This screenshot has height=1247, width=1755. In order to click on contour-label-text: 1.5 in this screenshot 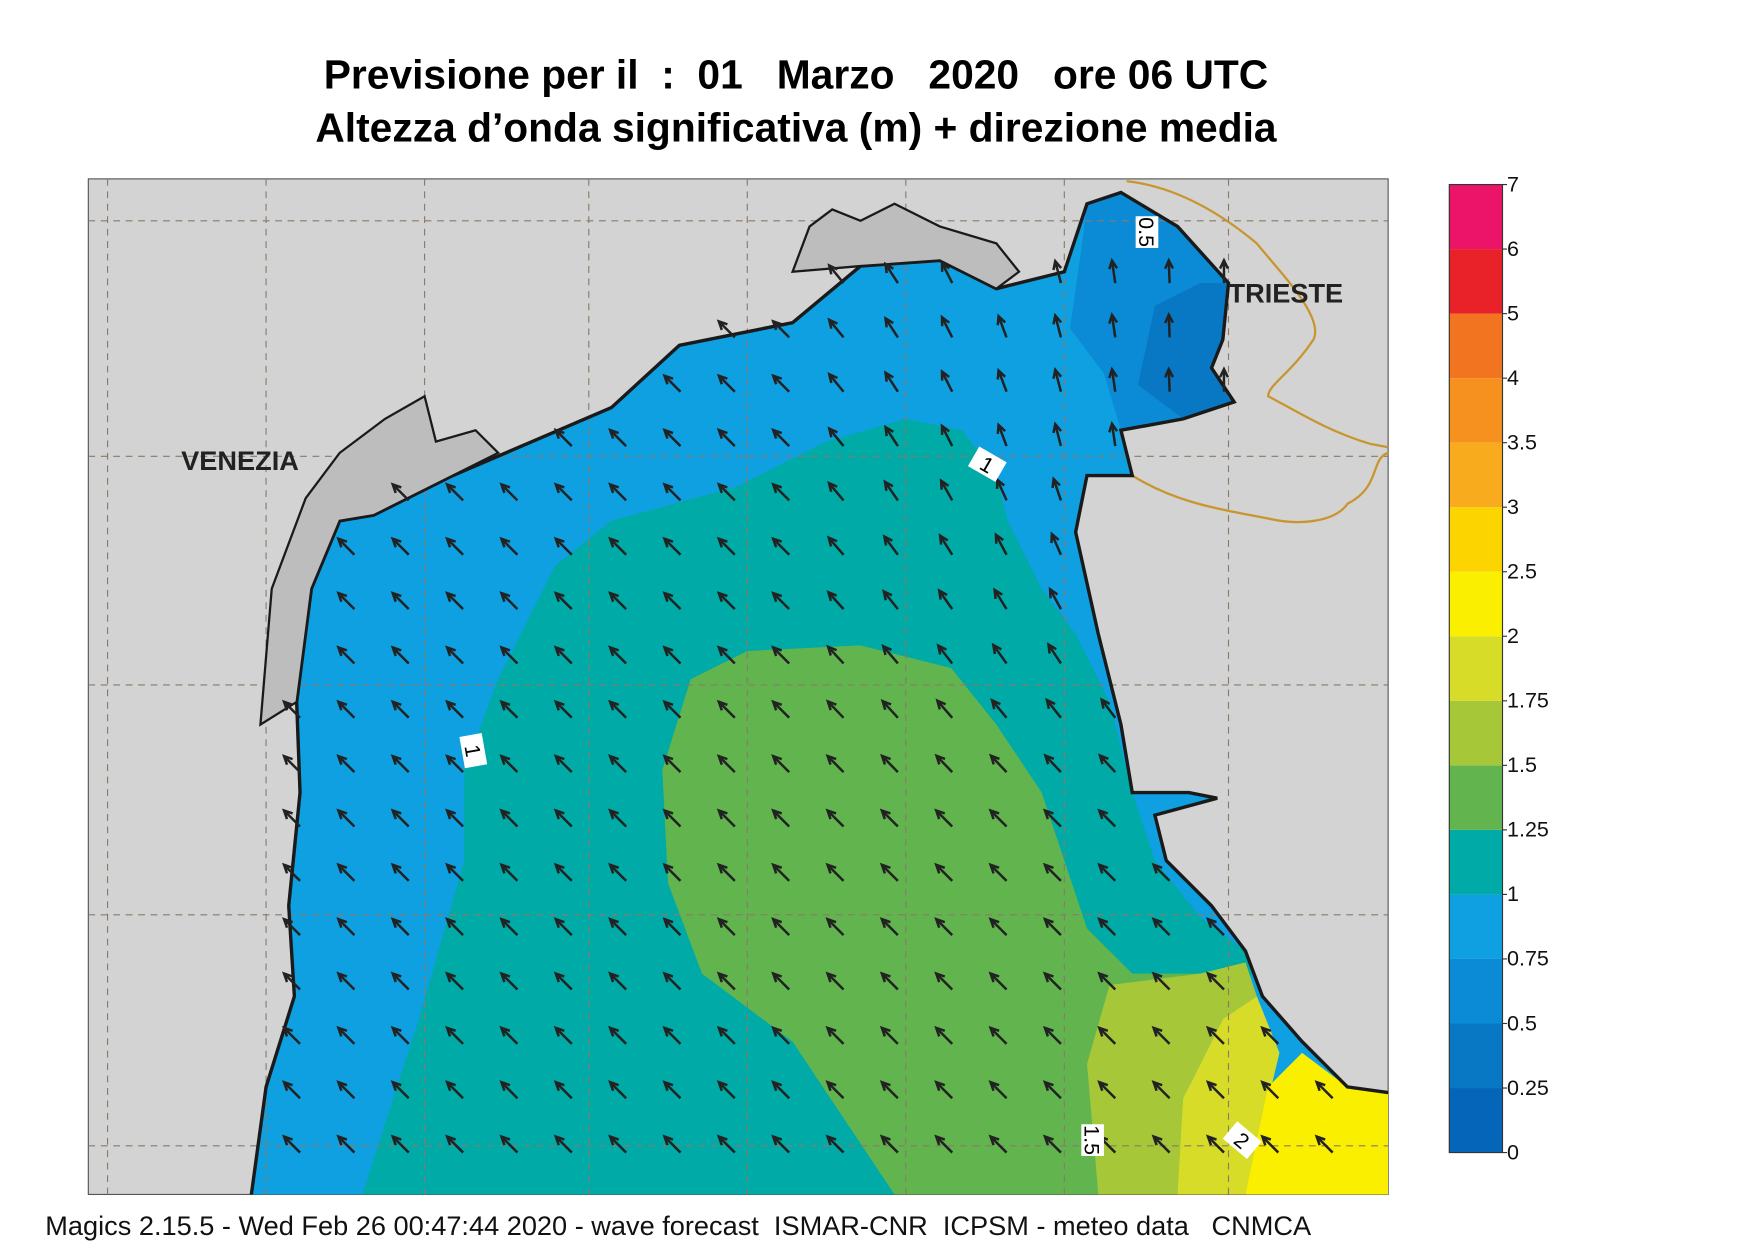, I will do `click(1092, 1140)`.